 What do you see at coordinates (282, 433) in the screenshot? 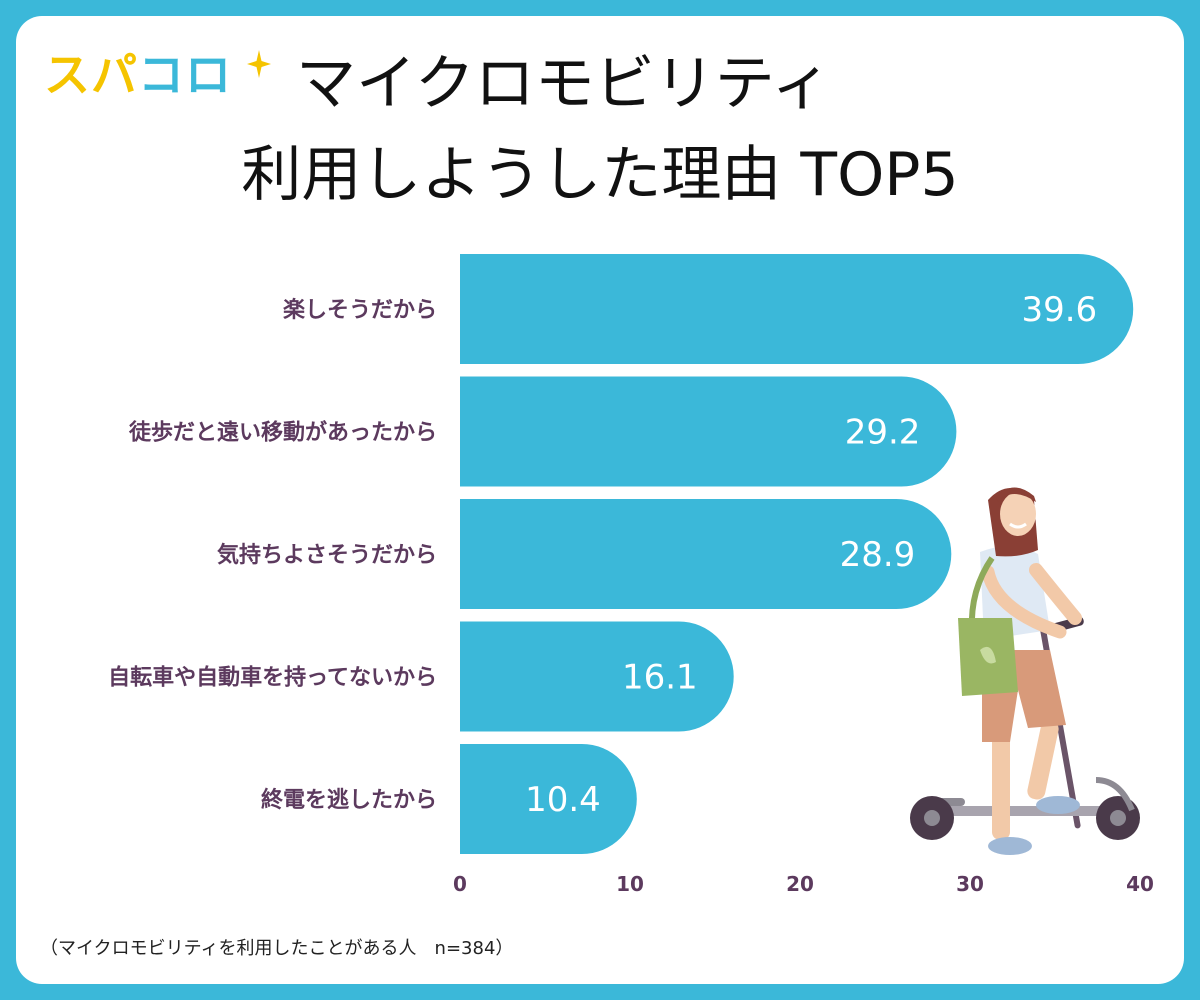
I see `category-label-2: 徒歩だと遠い移動があったから` at bounding box center [282, 433].